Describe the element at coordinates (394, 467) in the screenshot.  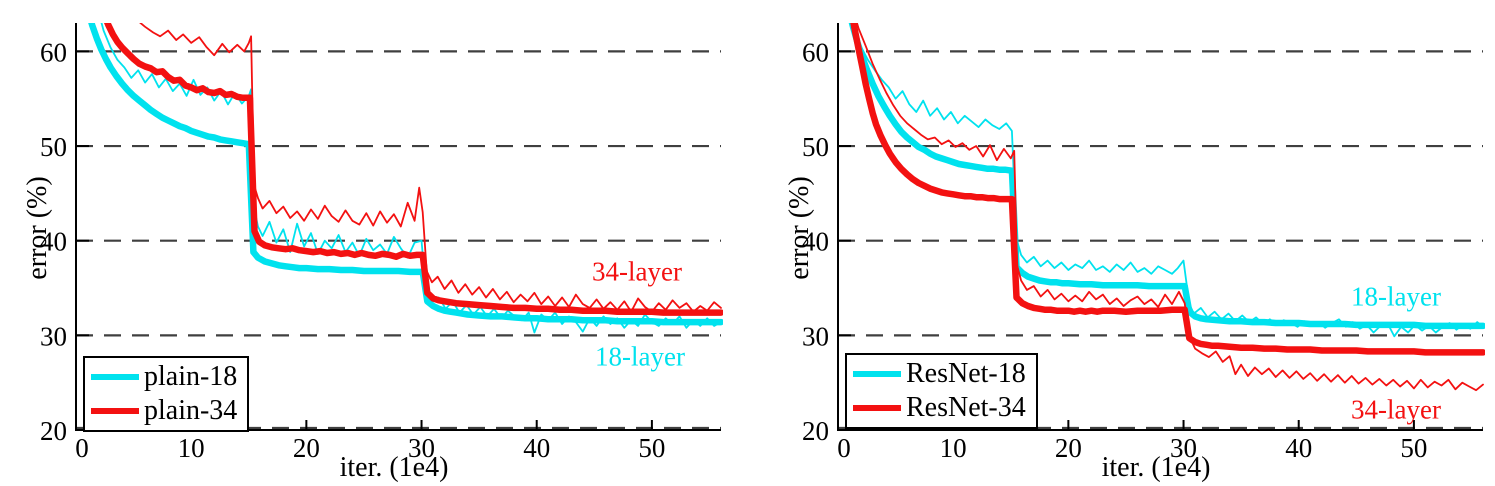
I see `x-axis-title-left: iter. (1e4)` at that location.